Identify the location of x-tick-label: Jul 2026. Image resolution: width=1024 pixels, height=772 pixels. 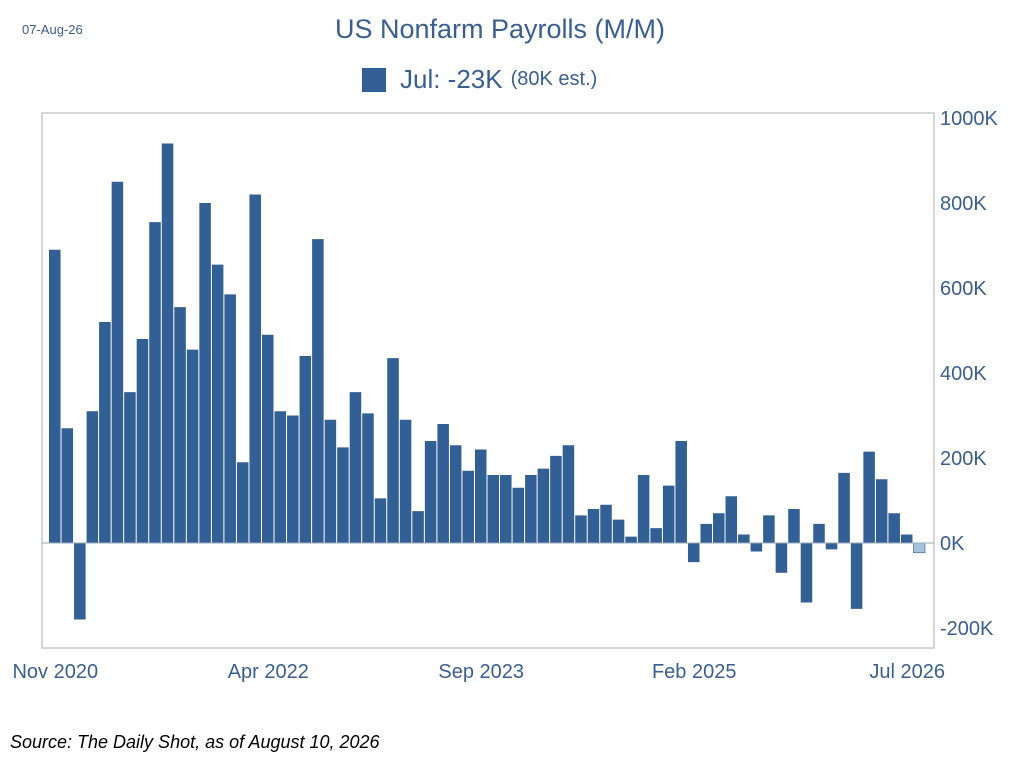
(907, 672).